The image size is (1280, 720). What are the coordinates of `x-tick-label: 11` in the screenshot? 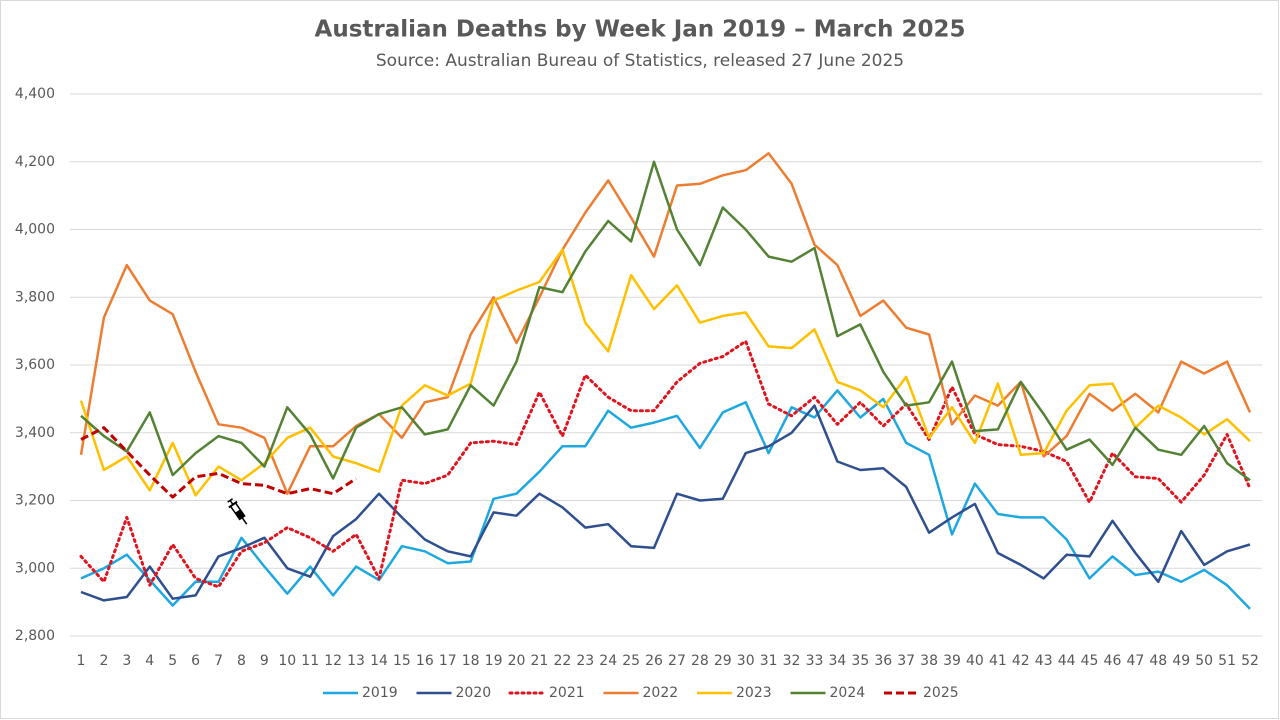 It's located at (310, 661).